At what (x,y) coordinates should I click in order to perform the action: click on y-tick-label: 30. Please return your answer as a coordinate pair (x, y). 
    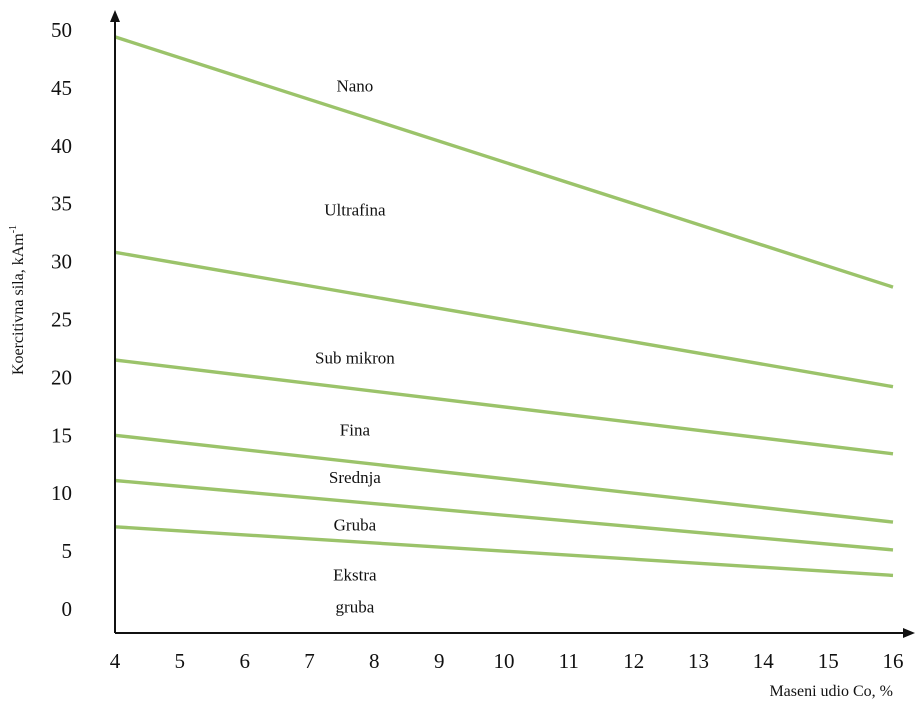
    Looking at the image, I should click on (61, 262).